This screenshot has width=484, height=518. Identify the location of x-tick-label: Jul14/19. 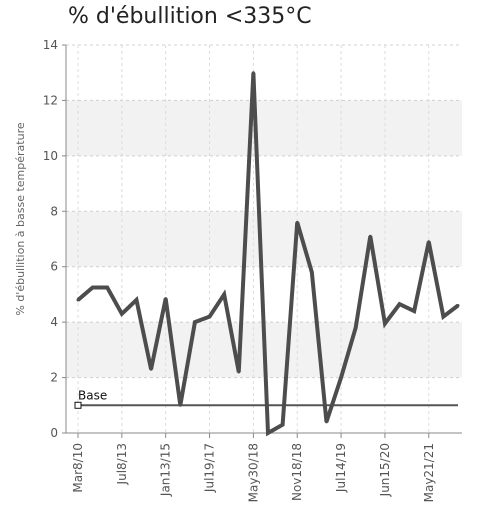
(341, 468).